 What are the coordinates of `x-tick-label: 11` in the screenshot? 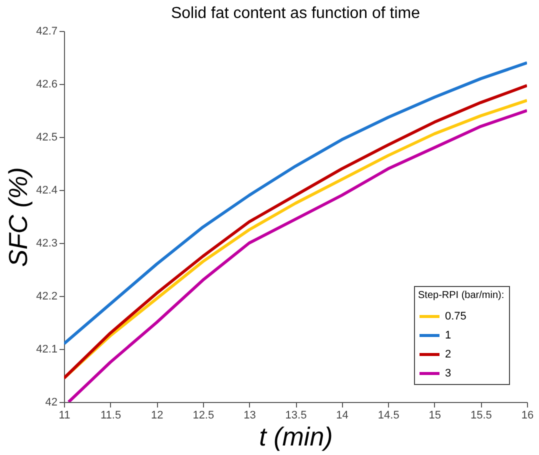 It's located at (64, 416).